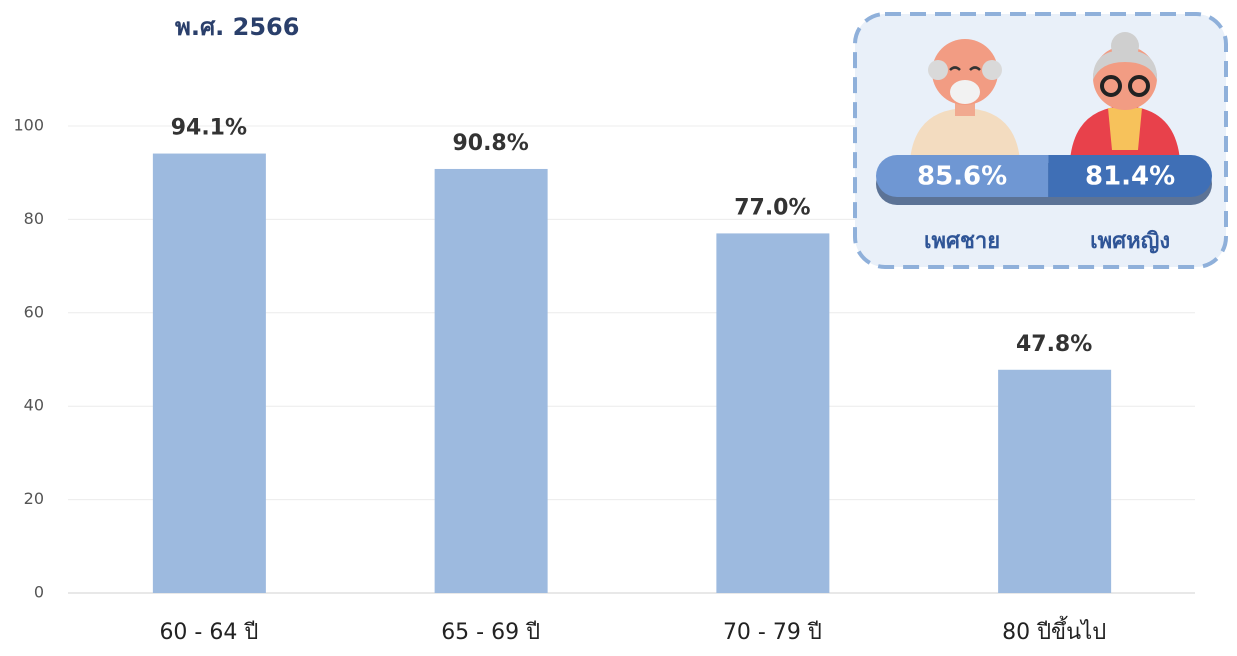 The image size is (1237, 656). I want to click on inset-panel: 85.6% เพศชาย 81.4% เพศหญิง, so click(1040, 140).